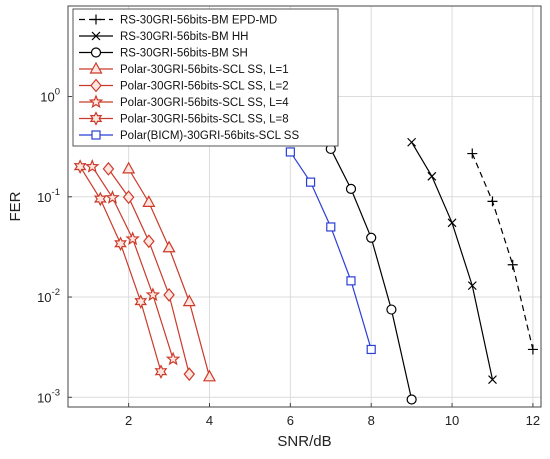  I want to click on y-tick-label: 10⁰, so click(50, 96).